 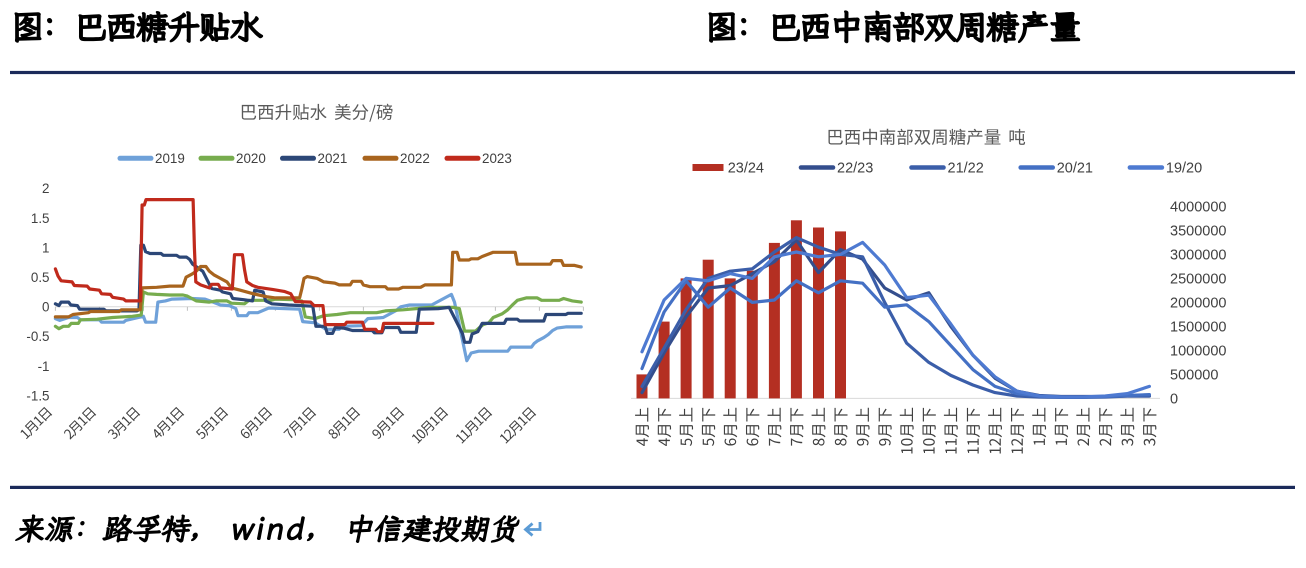 I want to click on svg-text: 2021, so click(x=333, y=158).